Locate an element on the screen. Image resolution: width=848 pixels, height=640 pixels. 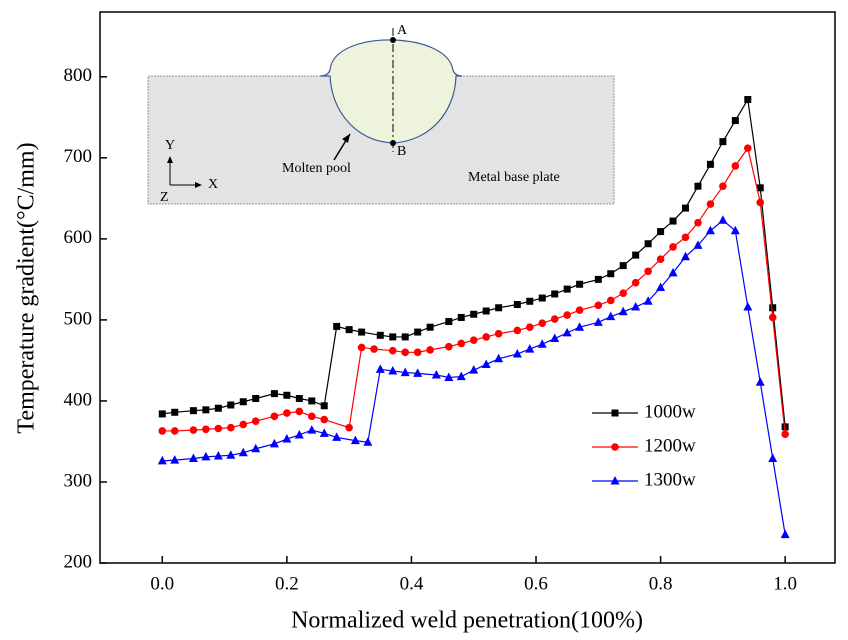
legend-label: 1000w is located at coordinates (670, 411).